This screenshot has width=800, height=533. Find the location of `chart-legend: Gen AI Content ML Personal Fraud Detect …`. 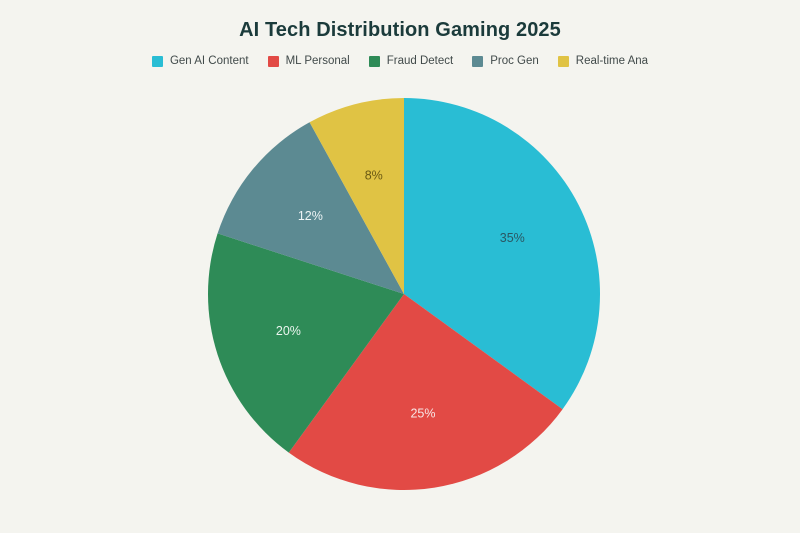

chart-legend: Gen AI Content ML Personal Fraud Detect … is located at coordinates (400, 61).